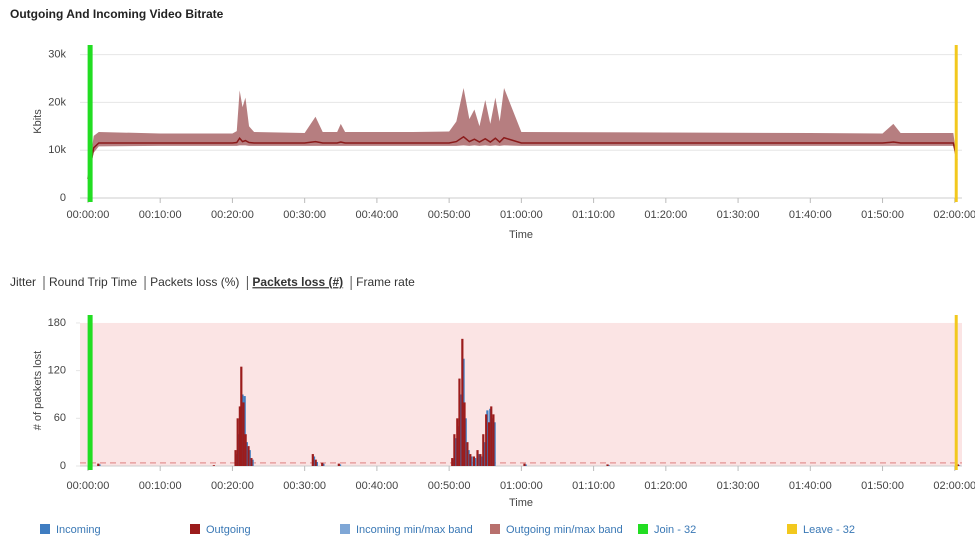 The image size is (975, 548). I want to click on tab: Jitter, so click(23, 282).